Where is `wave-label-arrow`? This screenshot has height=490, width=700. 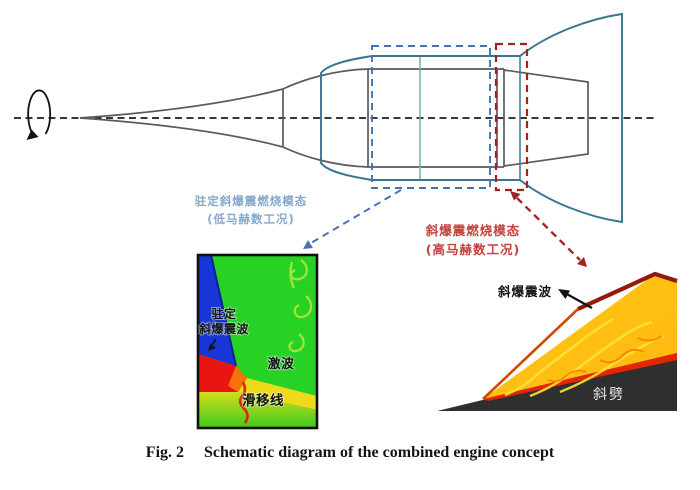
wave-label-arrow is located at coordinates (575, 299).